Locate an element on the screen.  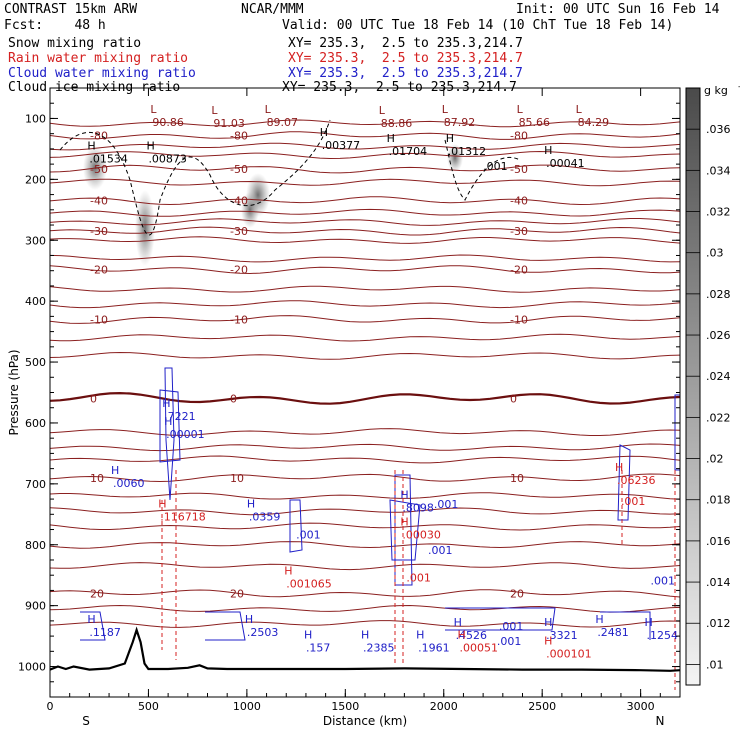
y-tick-label: 300 is located at coordinates (35, 240).